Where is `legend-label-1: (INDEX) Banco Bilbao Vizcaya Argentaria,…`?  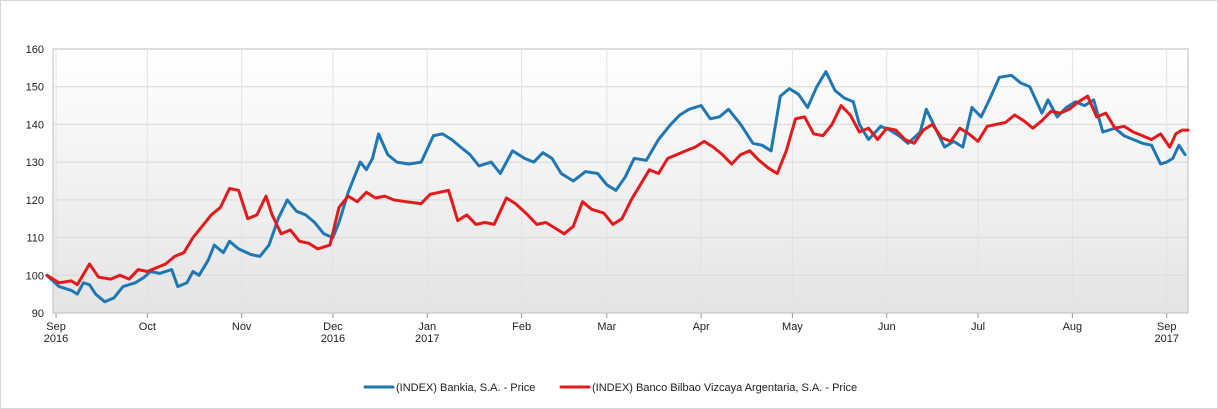 legend-label-1: (INDEX) Banco Bilbao Vizcaya Argentaria,… is located at coordinates (724, 388).